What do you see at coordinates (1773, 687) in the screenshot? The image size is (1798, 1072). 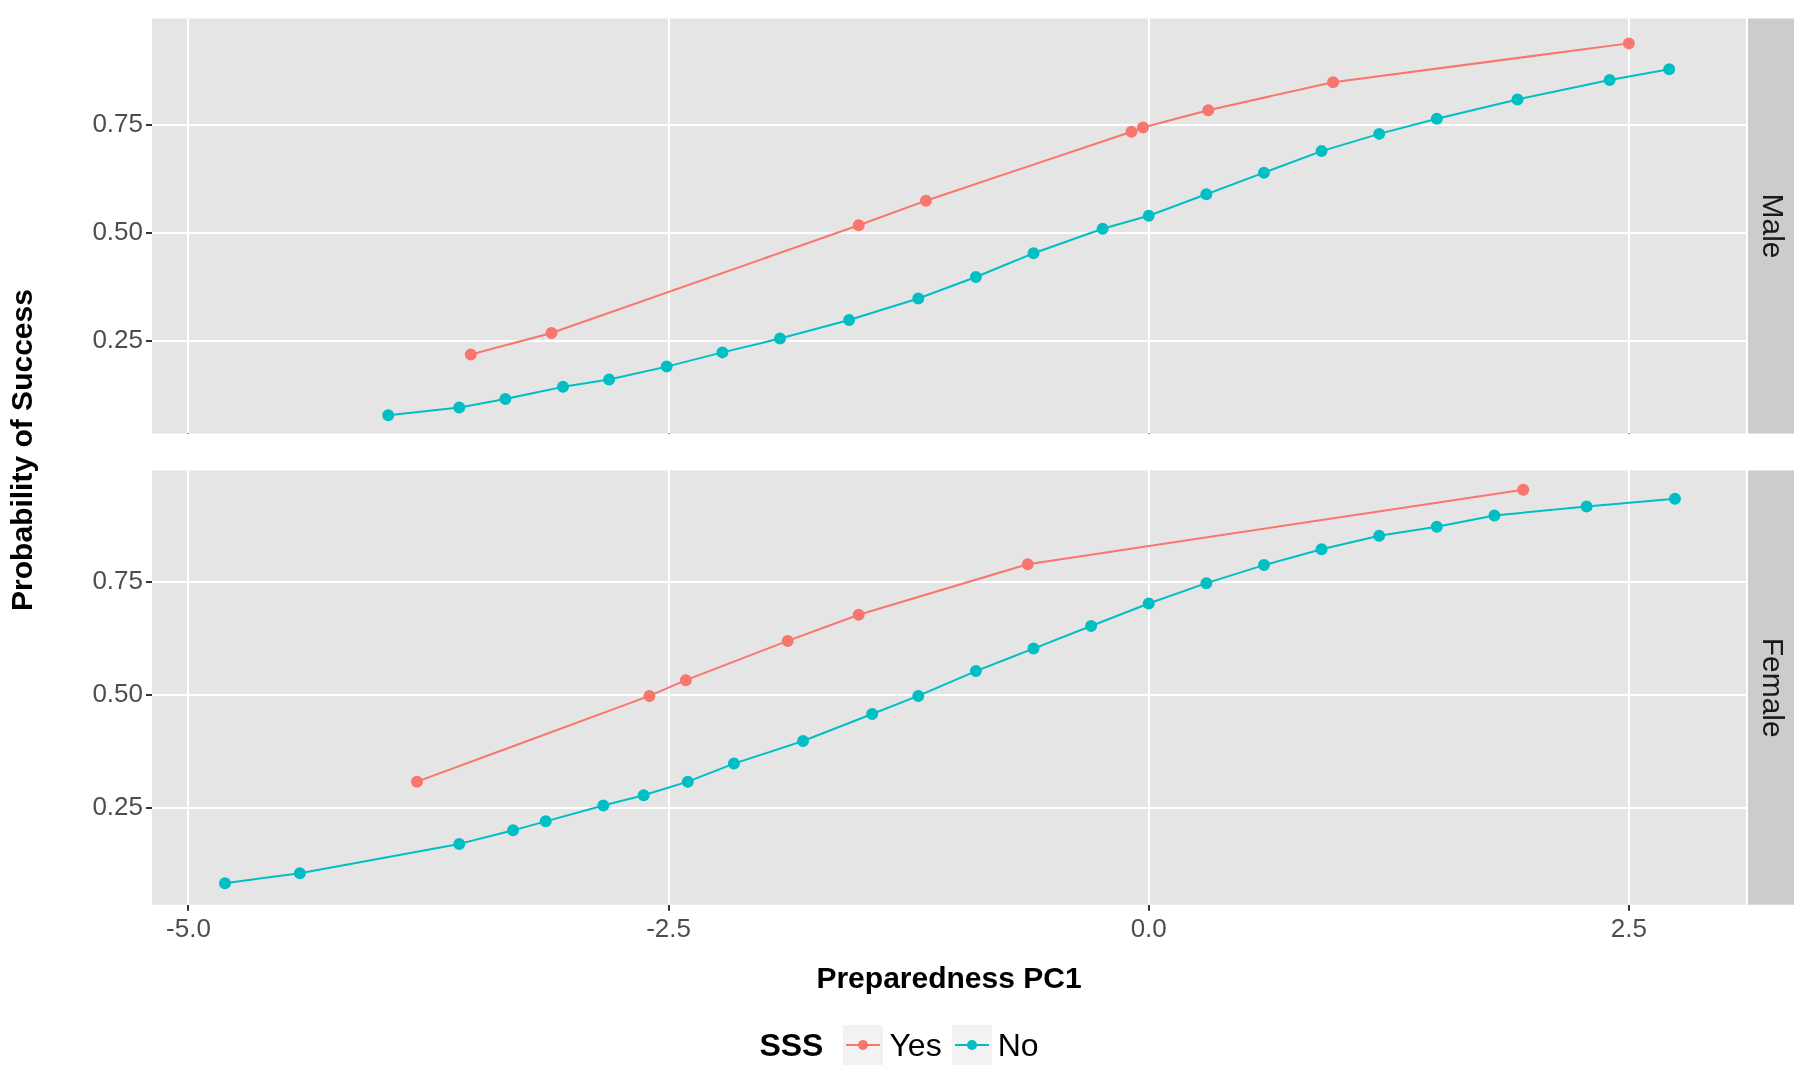 I see `text: Female` at bounding box center [1773, 687].